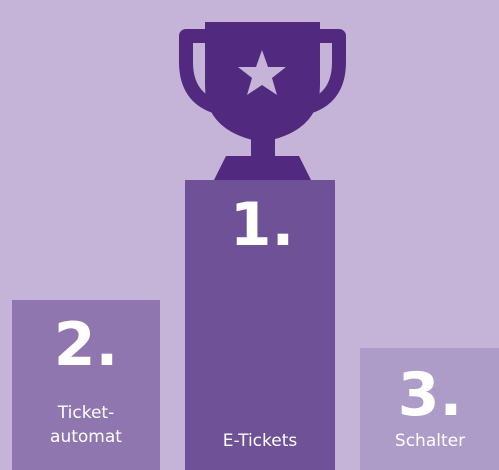 The image size is (499, 470). What do you see at coordinates (262, 102) in the screenshot?
I see `trophy` at bounding box center [262, 102].